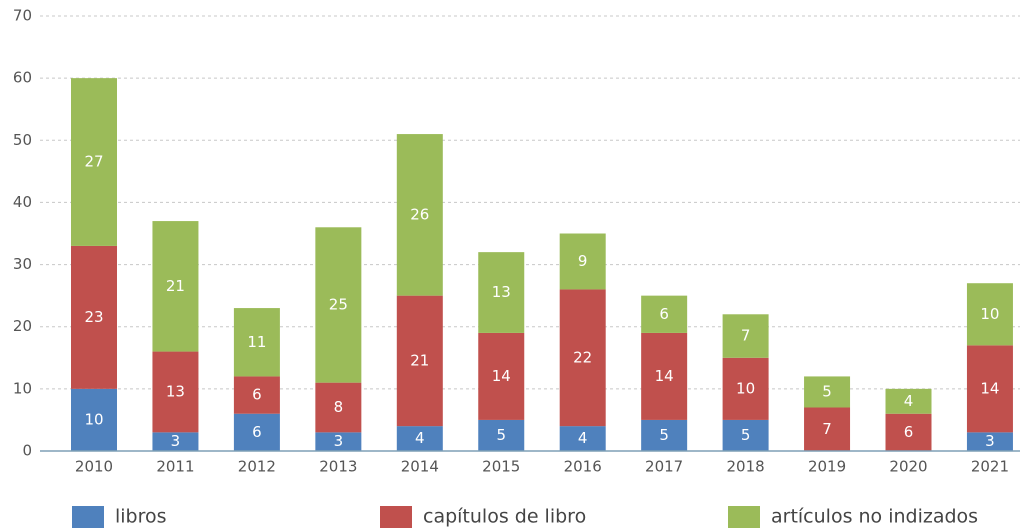 Image resolution: width=1034 pixels, height=530 pixels. What do you see at coordinates (22, 140) in the screenshot?
I see `y-tick-label: 50` at bounding box center [22, 140].